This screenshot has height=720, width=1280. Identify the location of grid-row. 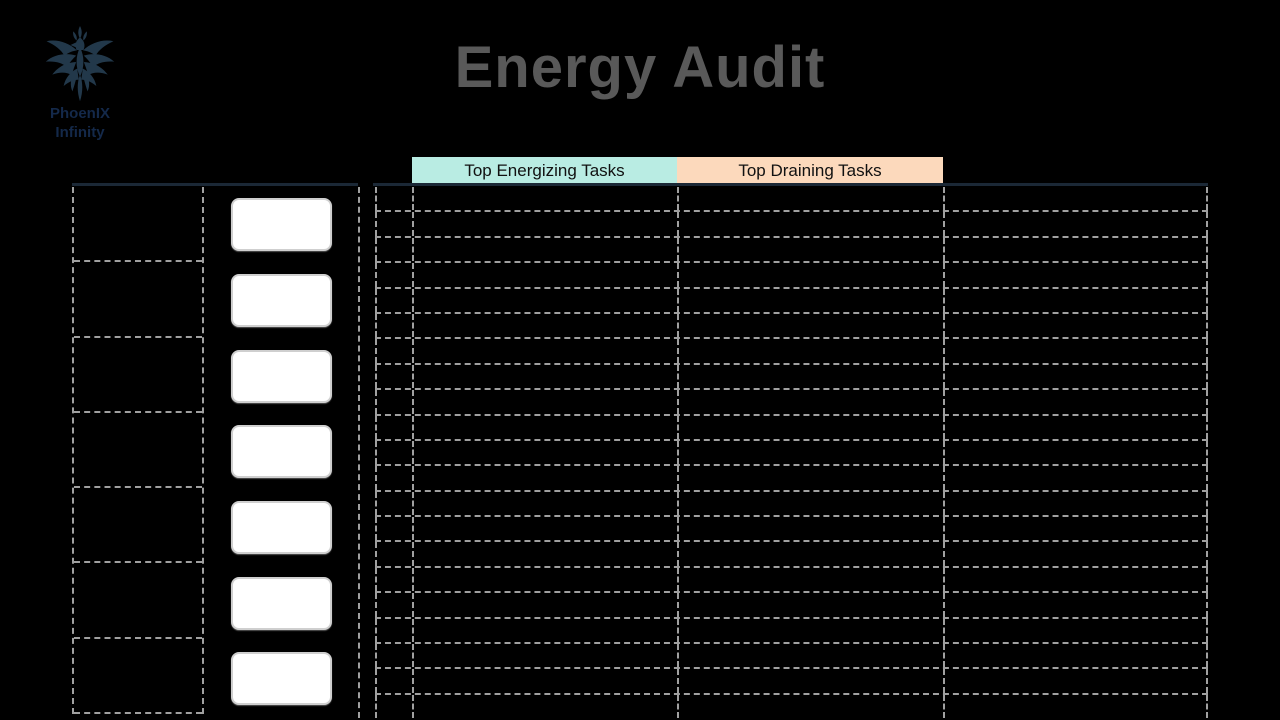
(791, 631).